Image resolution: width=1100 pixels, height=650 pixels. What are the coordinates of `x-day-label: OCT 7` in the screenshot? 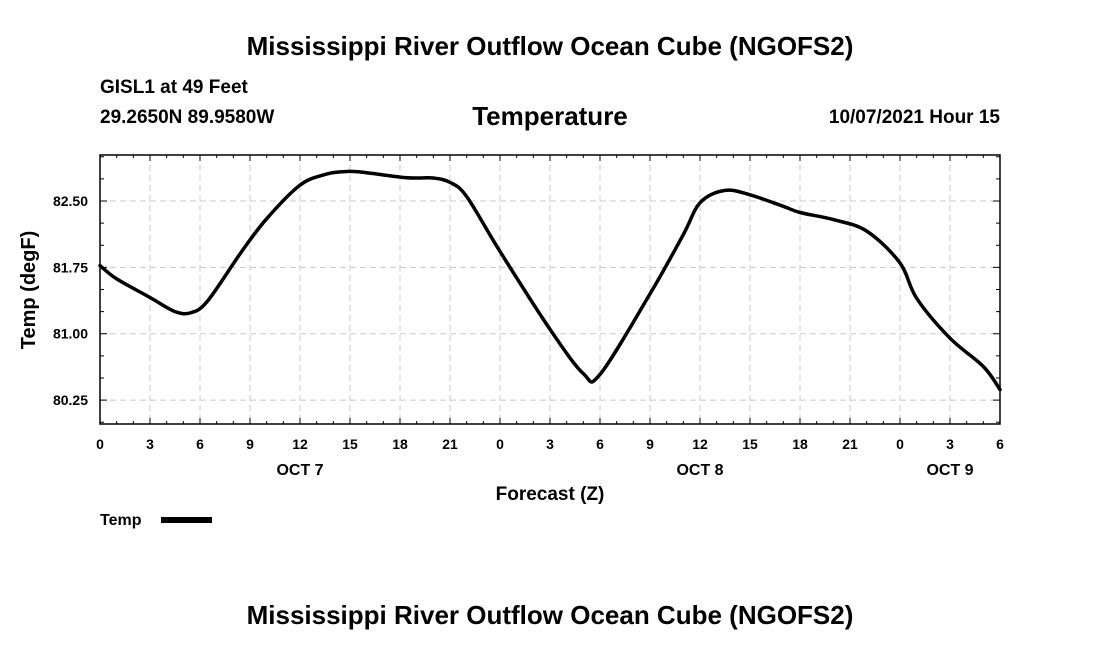 It's located at (299, 470).